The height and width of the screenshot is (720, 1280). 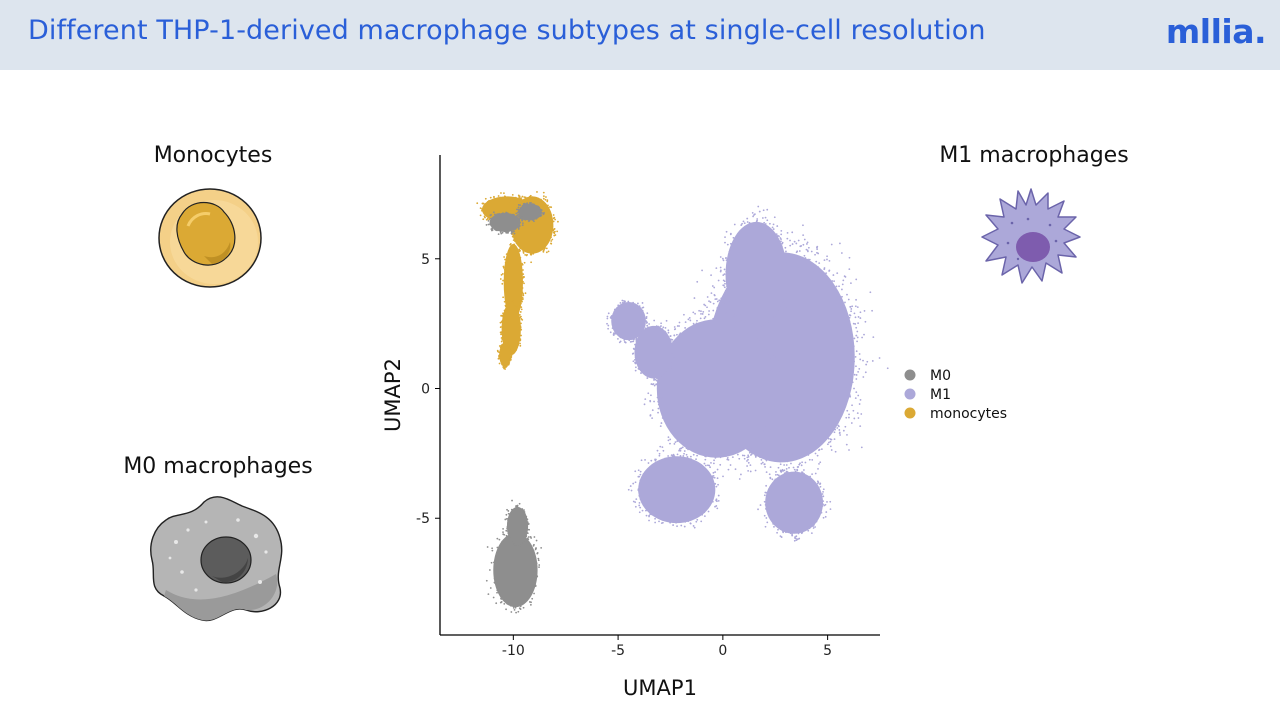 I want to click on cluster-core, so click(x=505, y=354).